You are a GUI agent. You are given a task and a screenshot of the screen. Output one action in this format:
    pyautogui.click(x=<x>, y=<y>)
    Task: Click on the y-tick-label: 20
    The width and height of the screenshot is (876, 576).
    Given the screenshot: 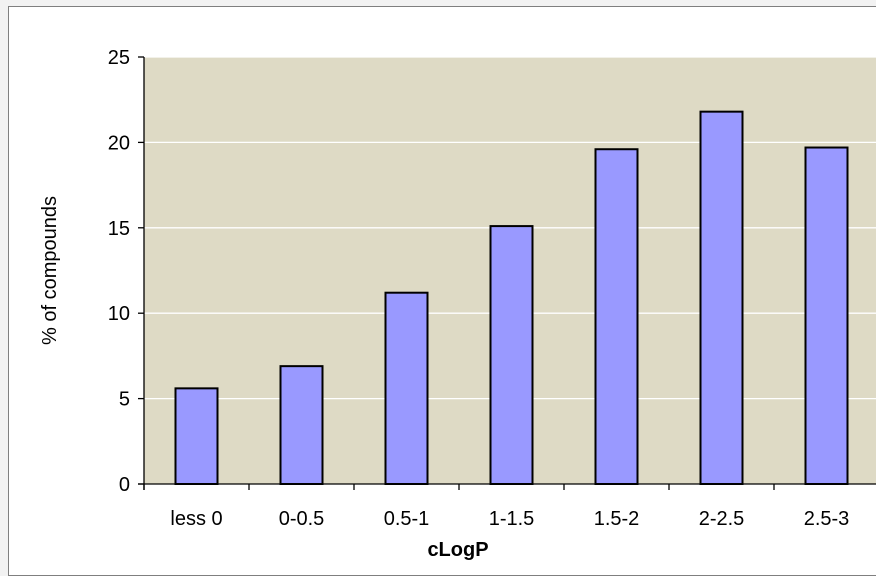 What is the action you would take?
    pyautogui.click(x=119, y=143)
    